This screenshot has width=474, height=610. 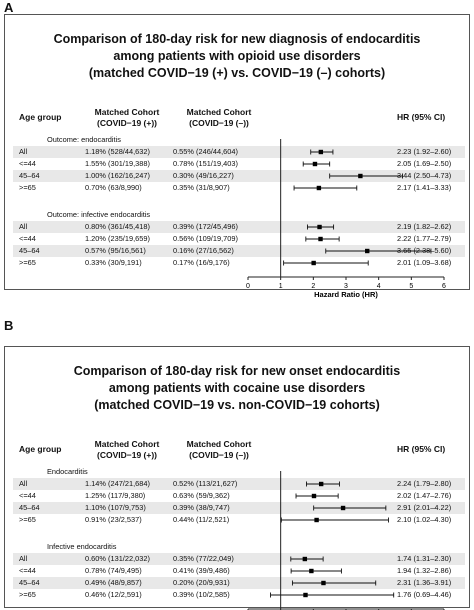 I want to click on row-cohort1-value: 0.57% (95/16,561), so click(x=115, y=250).